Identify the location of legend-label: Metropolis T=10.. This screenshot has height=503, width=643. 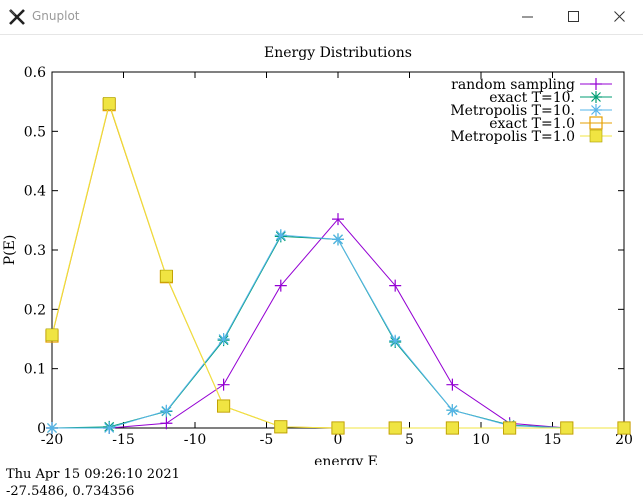
(512, 111).